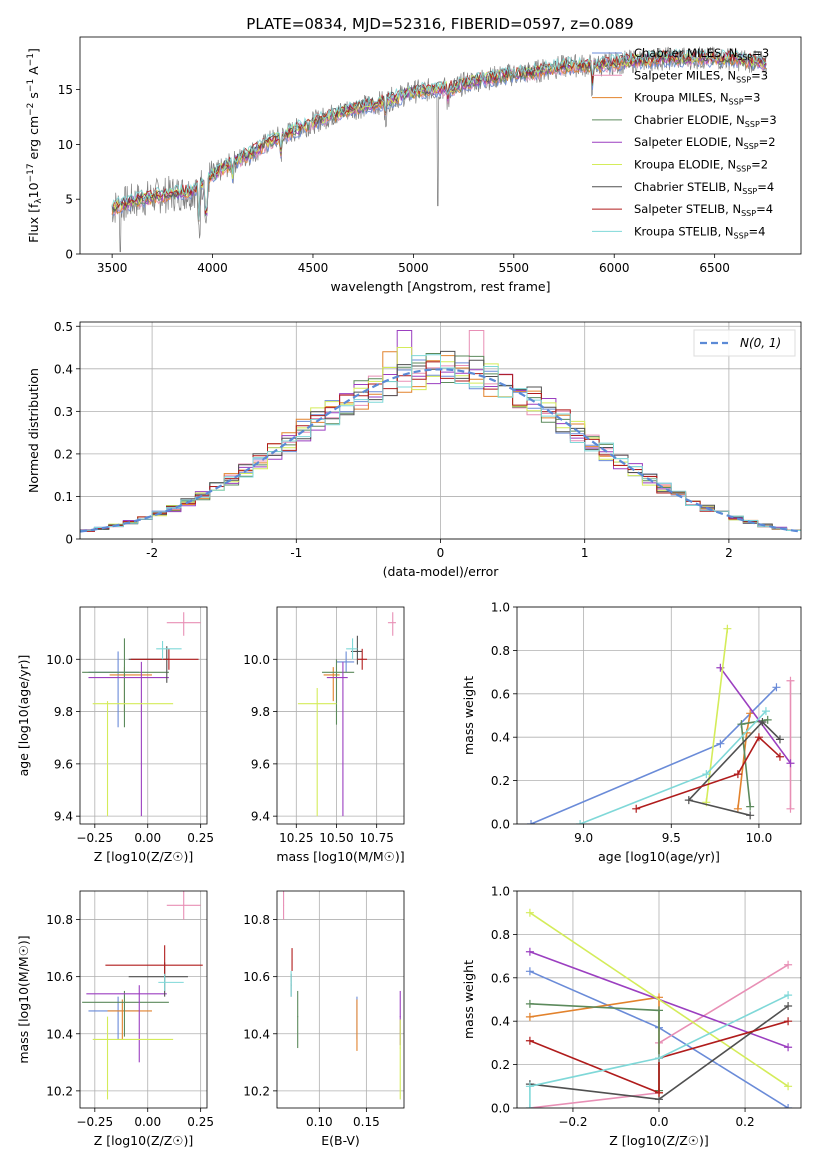 Image resolution: width=819 pixels, height=1170 pixels. What do you see at coordinates (659, 1057) in the screenshot?
I see `weight-line-salpeter-stelib` at bounding box center [659, 1057].